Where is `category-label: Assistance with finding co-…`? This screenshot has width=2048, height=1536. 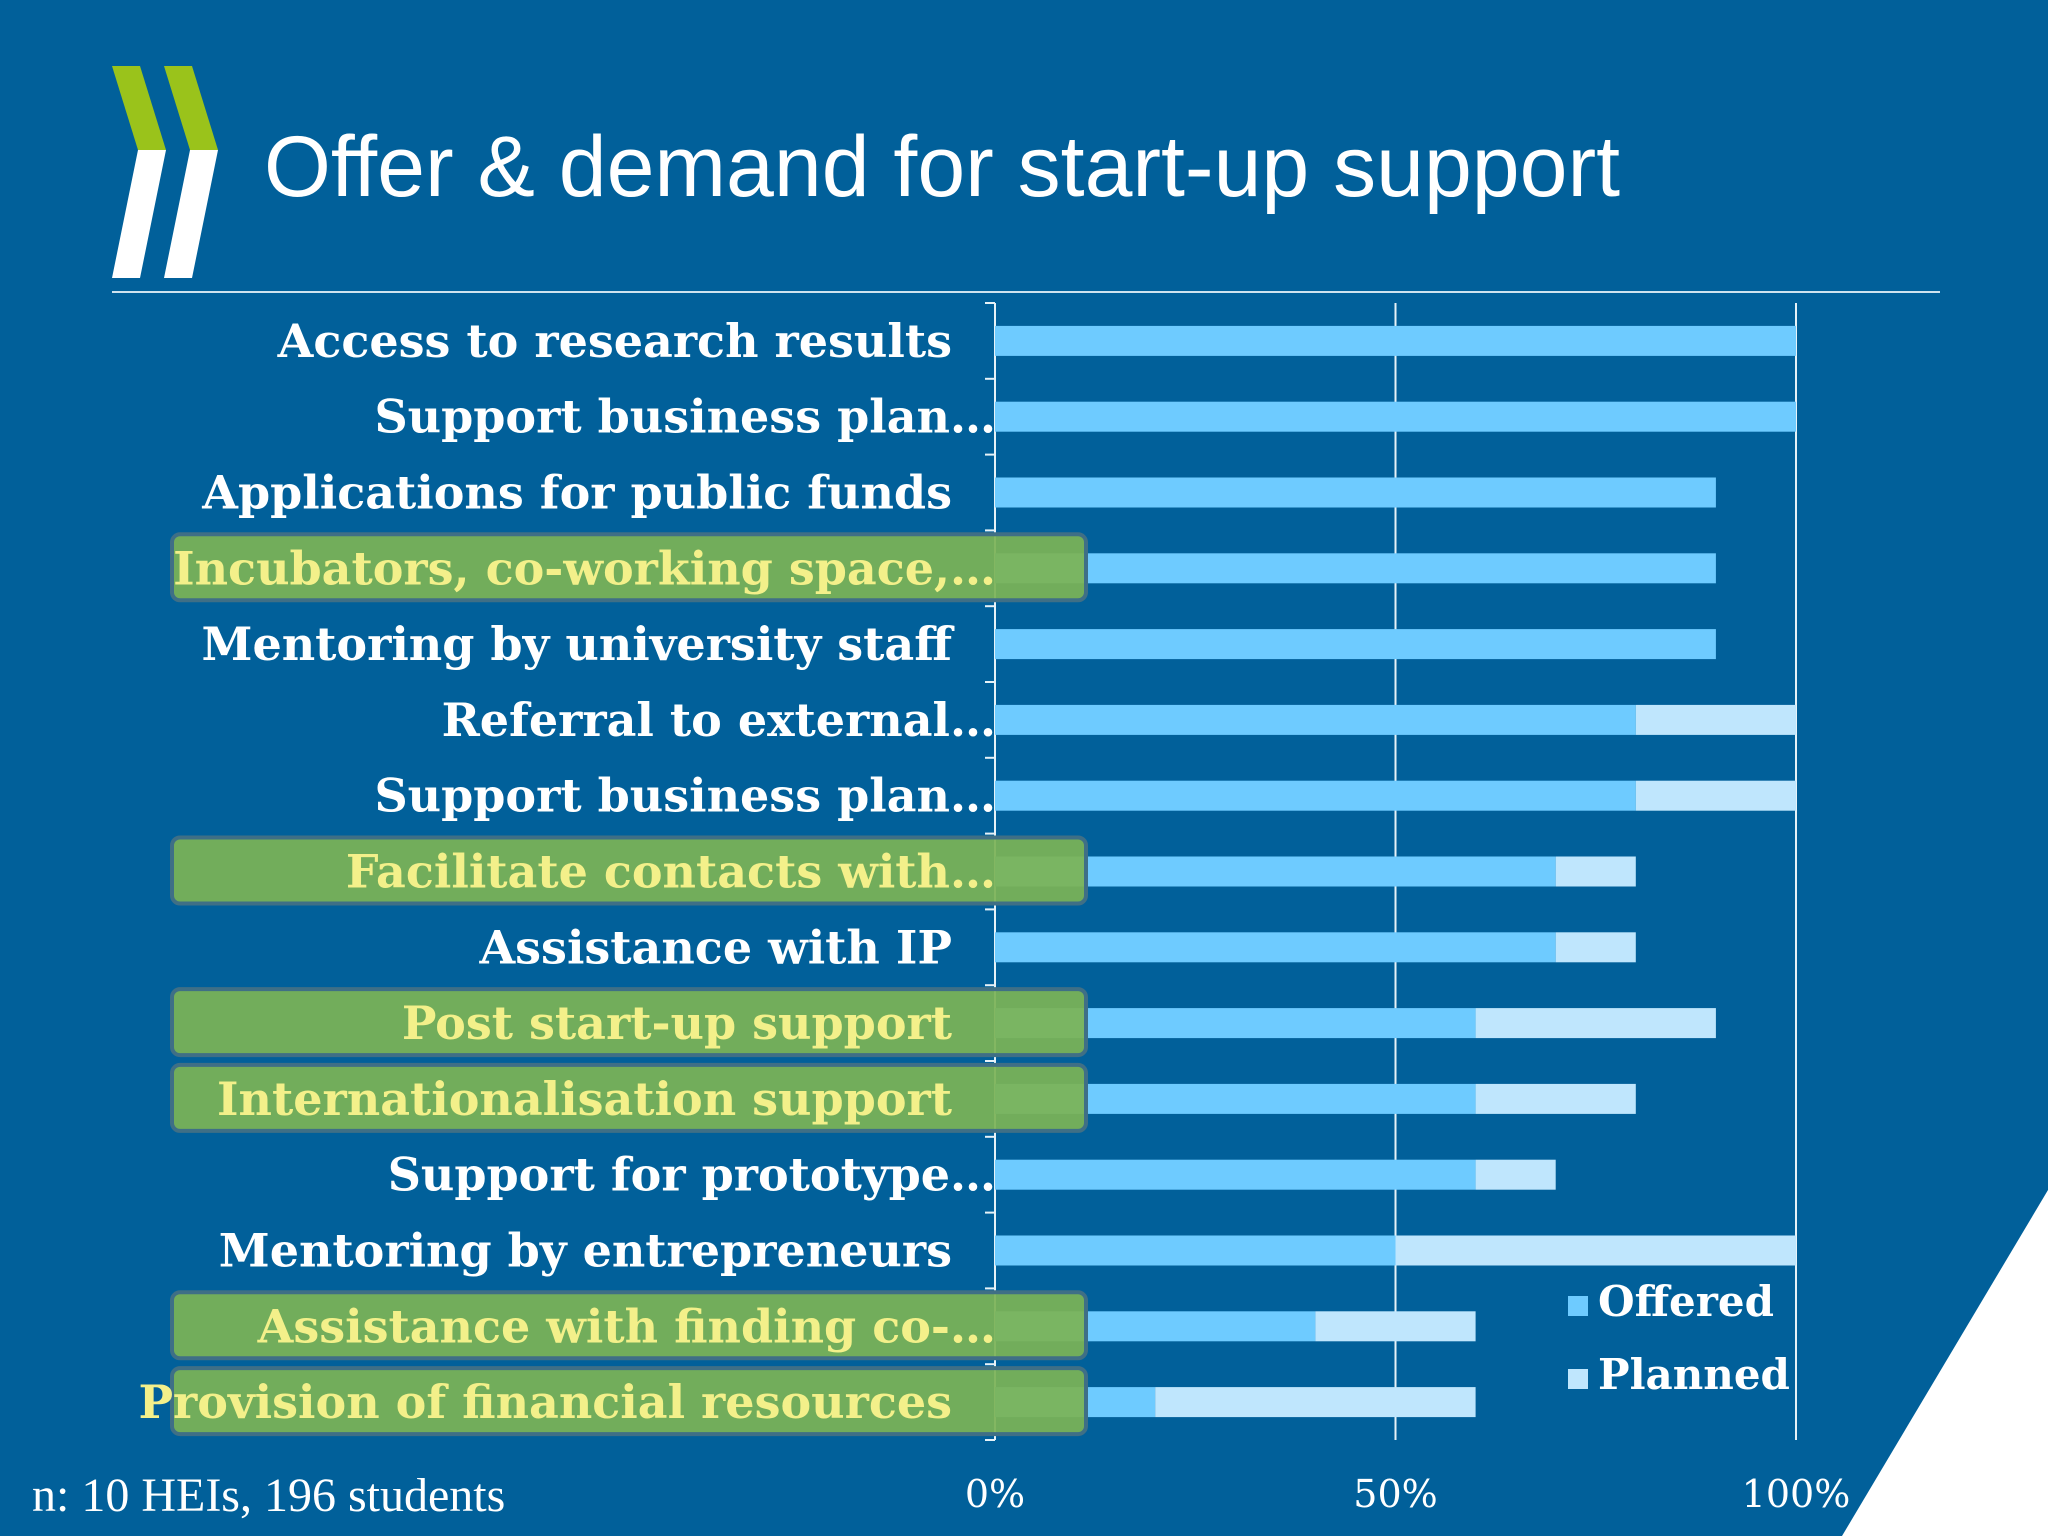 category-label: Assistance with finding co-… is located at coordinates (626, 1326).